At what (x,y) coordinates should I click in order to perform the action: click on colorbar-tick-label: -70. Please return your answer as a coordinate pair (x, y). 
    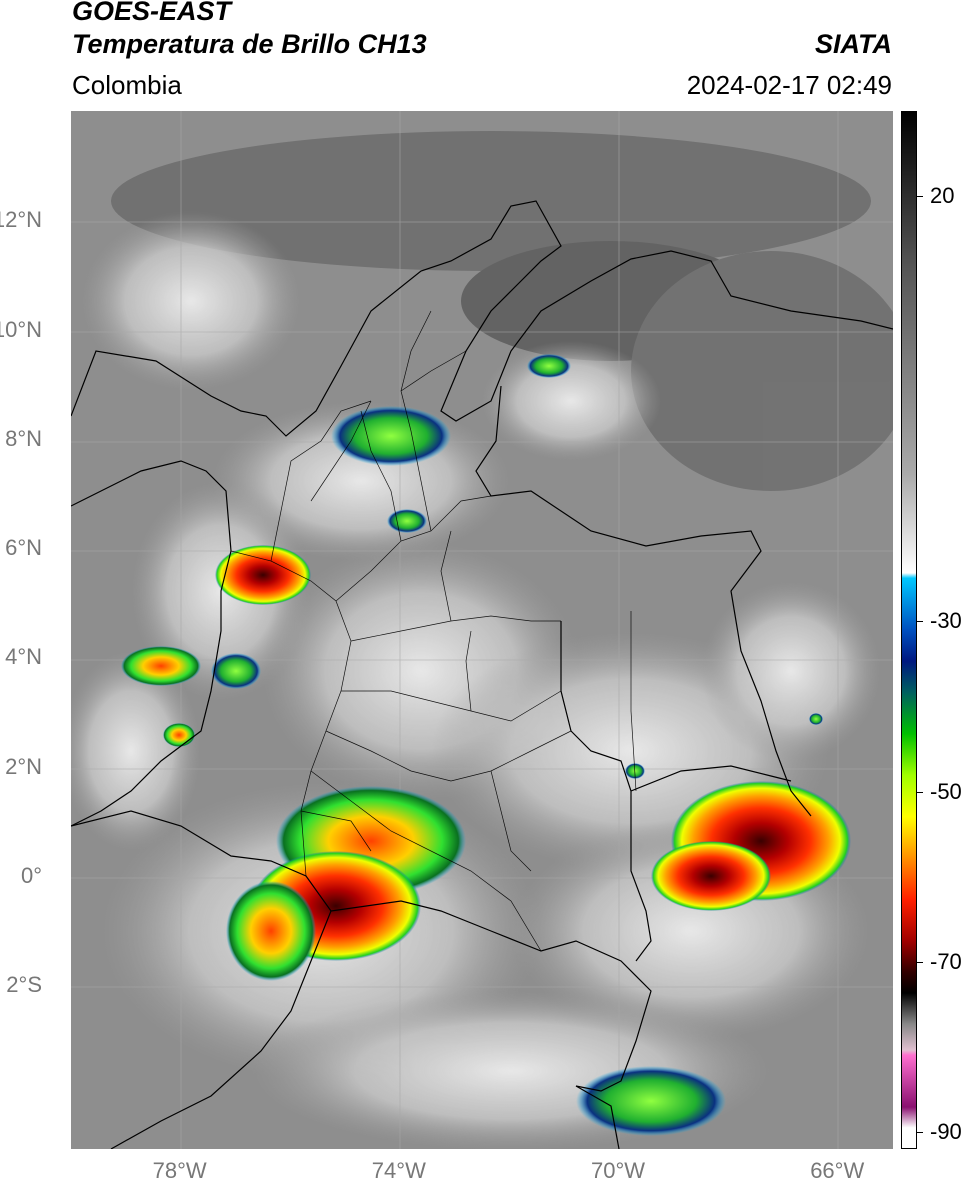
    Looking at the image, I should click on (946, 961).